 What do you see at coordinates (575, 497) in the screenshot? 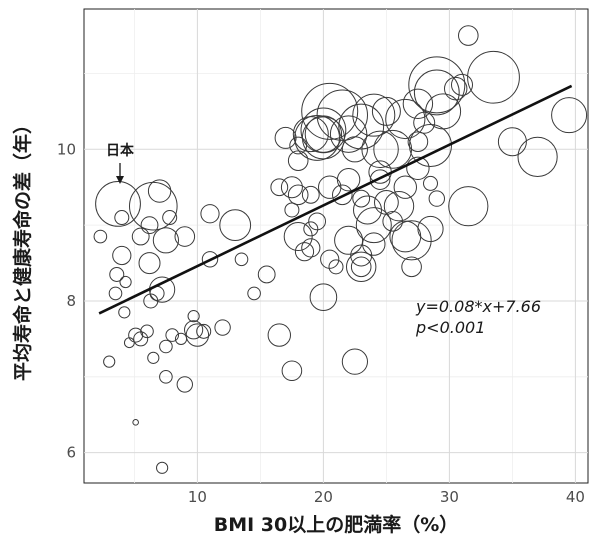
I see `x-tick-label: 40` at bounding box center [575, 497].